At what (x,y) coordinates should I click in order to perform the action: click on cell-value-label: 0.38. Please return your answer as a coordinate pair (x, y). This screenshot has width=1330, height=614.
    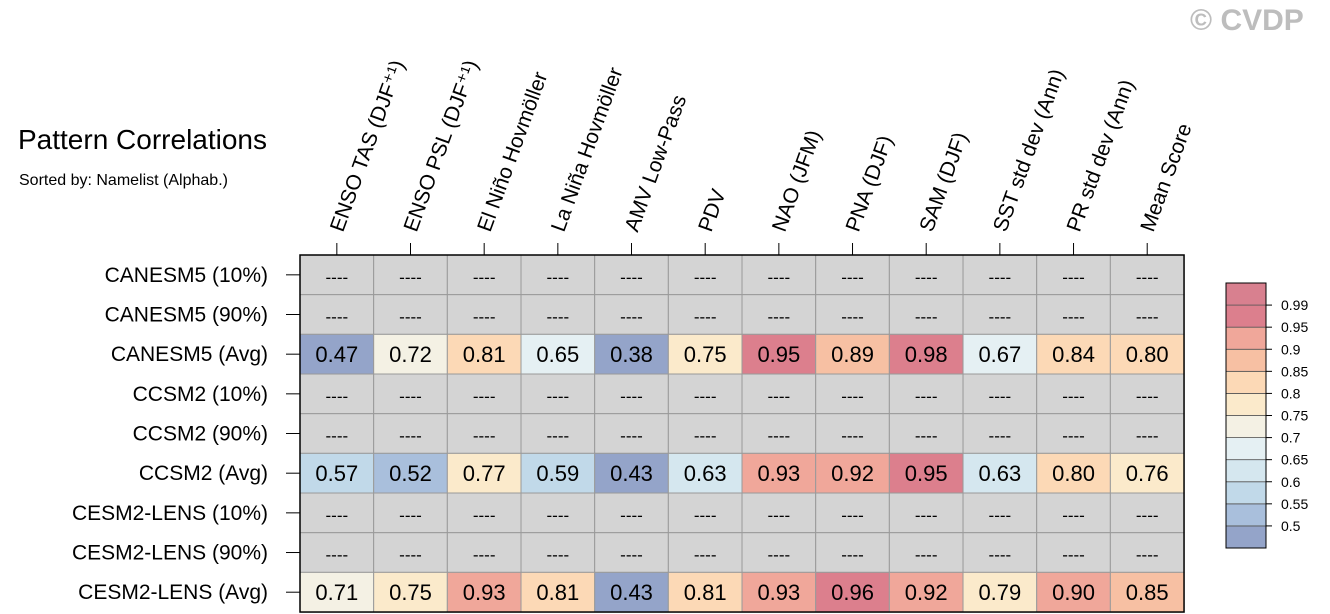
    Looking at the image, I should click on (631, 354).